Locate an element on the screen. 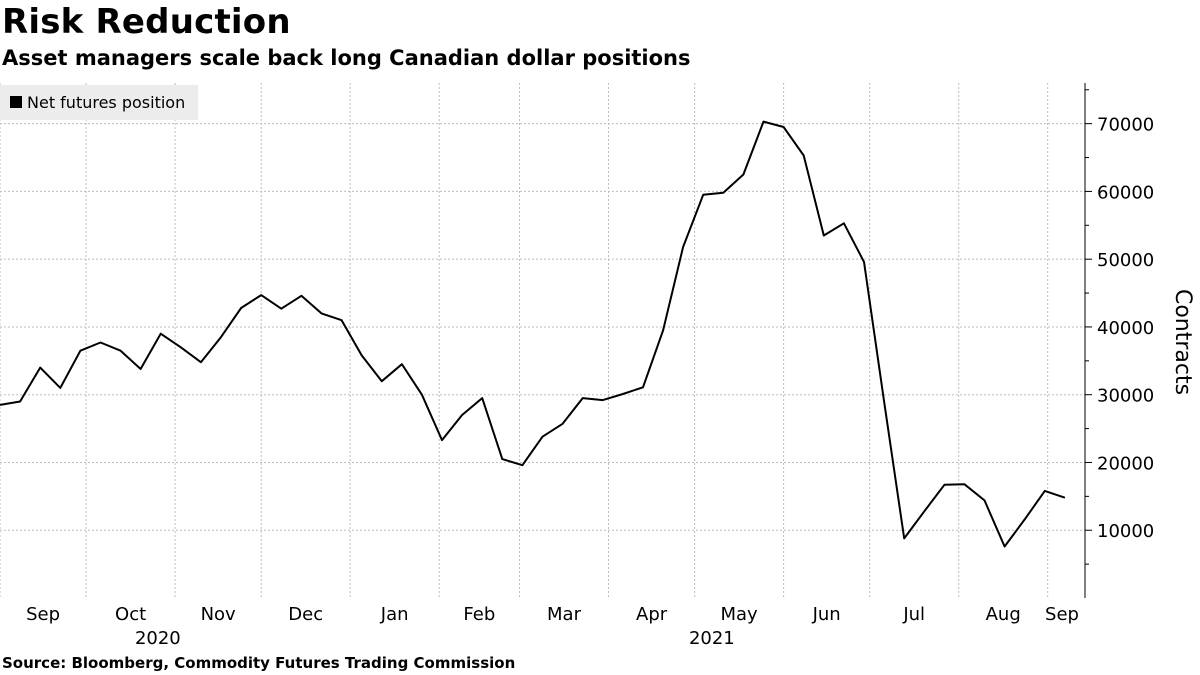  legend-swatch is located at coordinates (16, 102).